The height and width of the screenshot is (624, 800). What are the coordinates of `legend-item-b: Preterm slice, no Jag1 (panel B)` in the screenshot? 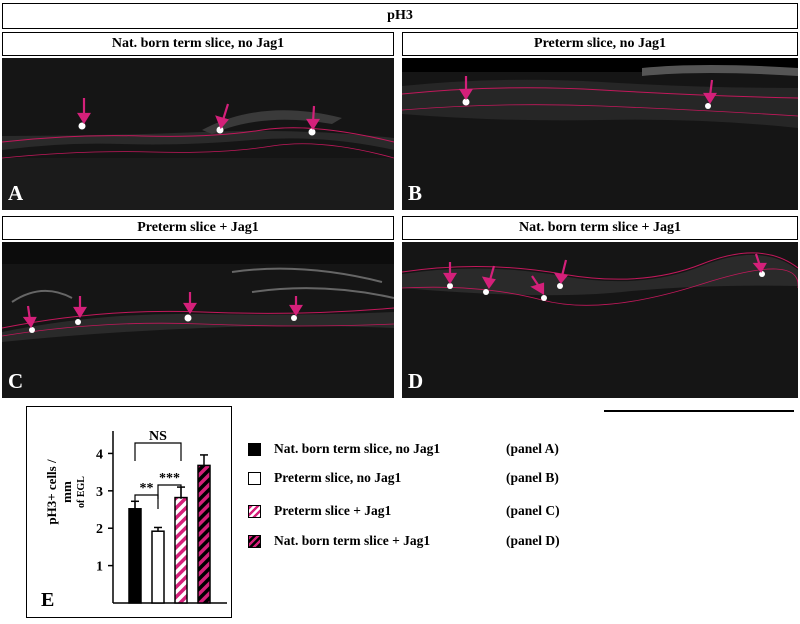 It's located at (418, 479).